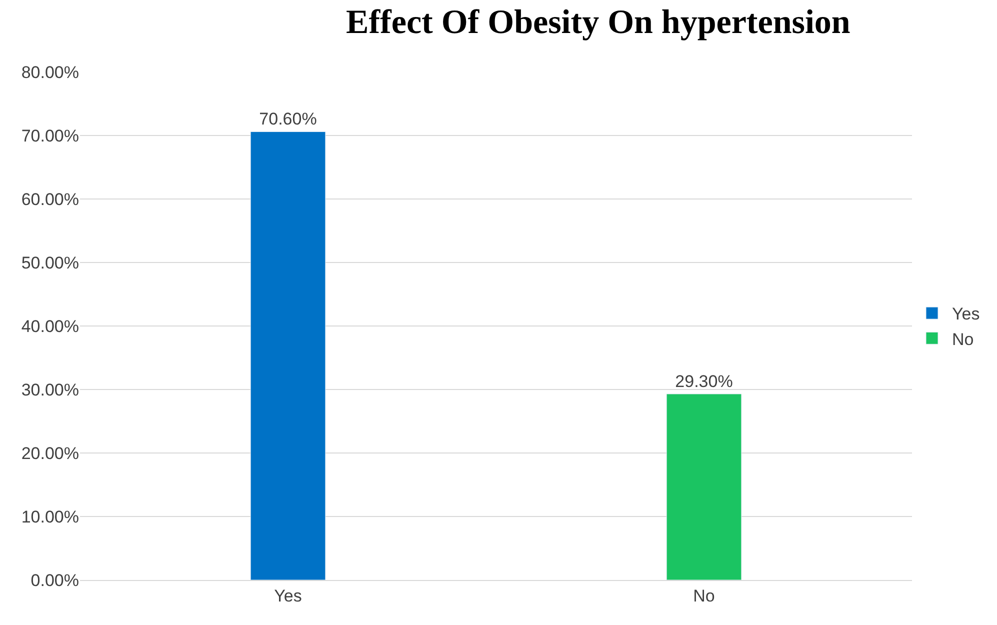  What do you see at coordinates (50, 136) in the screenshot?
I see `y-tick-label: 70.00%` at bounding box center [50, 136].